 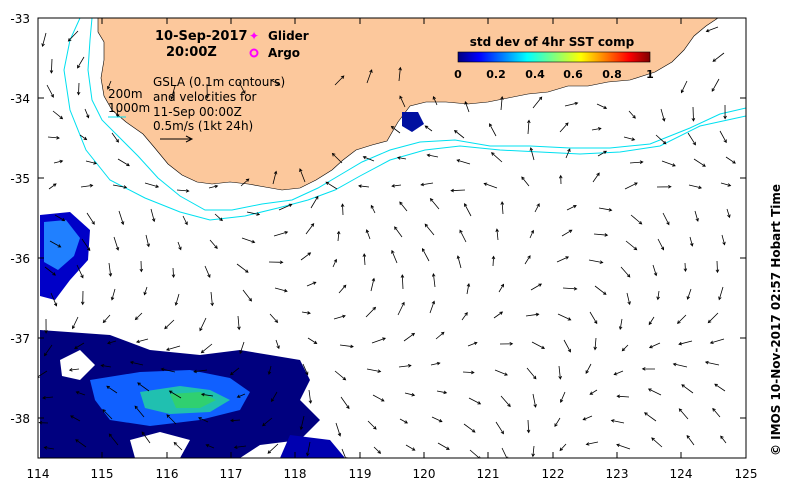 I want to click on legend-argo-label: Argo, so click(x=284, y=53).